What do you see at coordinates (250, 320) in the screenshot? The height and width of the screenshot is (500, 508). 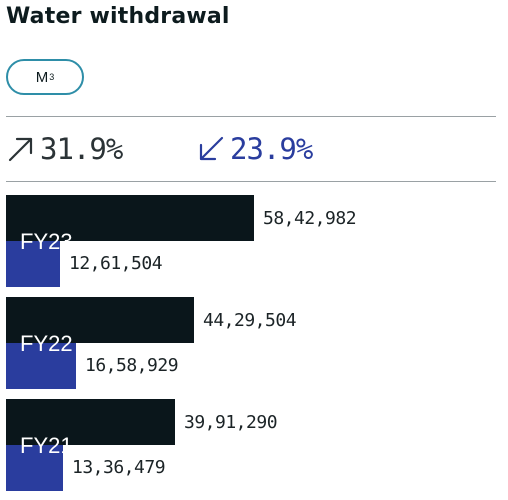 I see `value-label-fy22-series-1: 44,29,504` at bounding box center [250, 320].